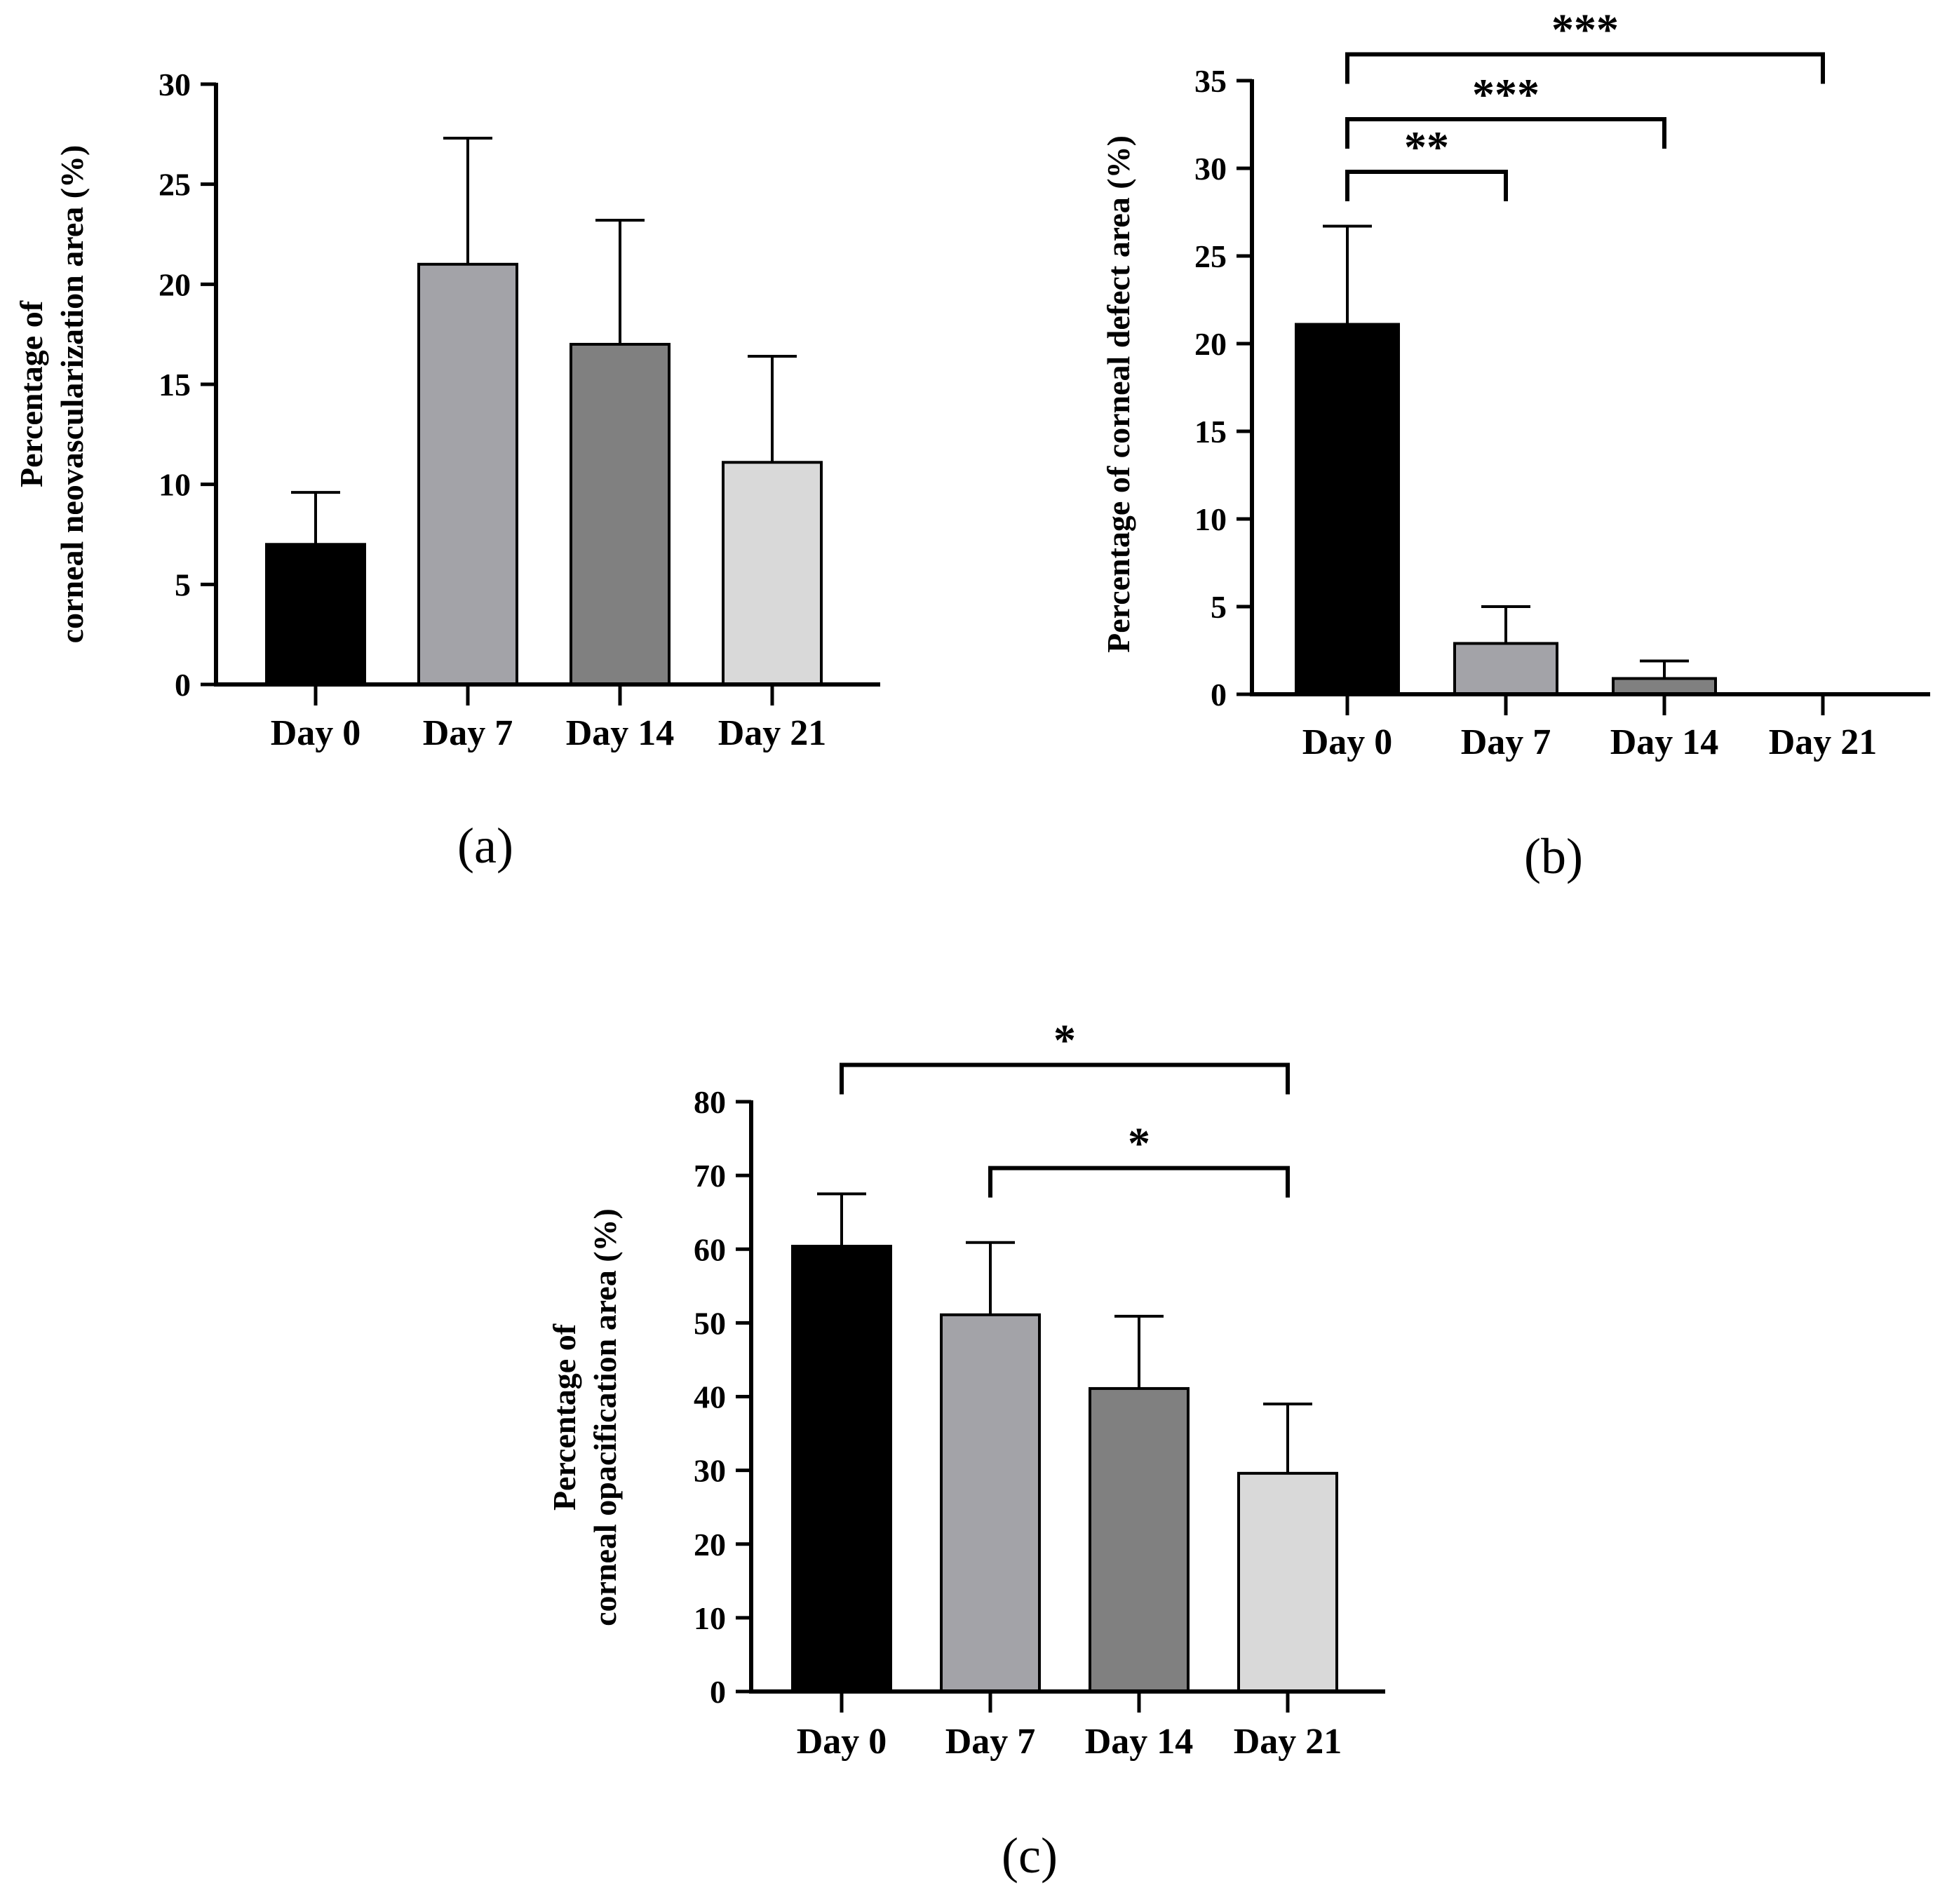 This screenshot has height=1904, width=1947. Describe the element at coordinates (710, 1176) in the screenshot. I see `y-tick-label: 70` at that location.